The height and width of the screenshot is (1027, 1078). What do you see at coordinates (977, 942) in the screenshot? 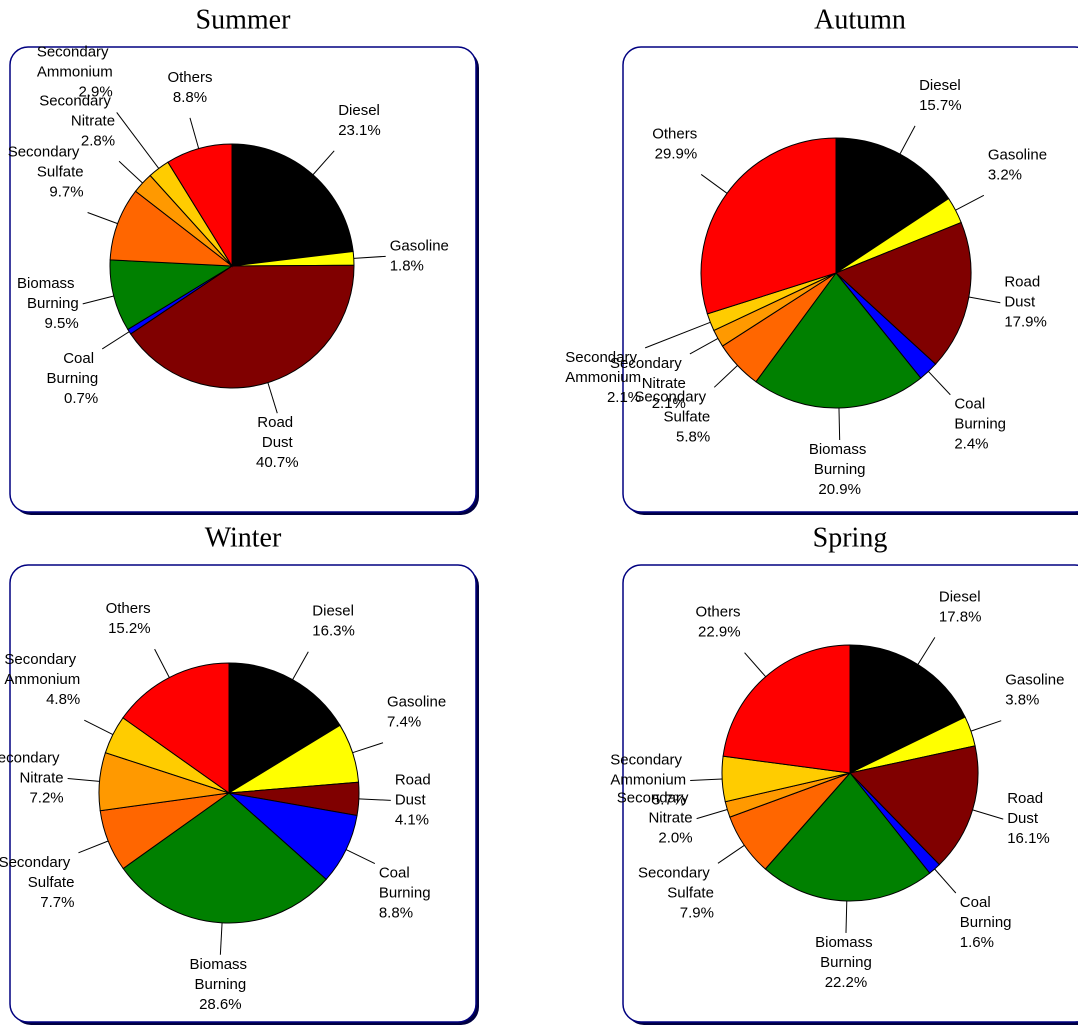
I see `value-label: 1.6%` at bounding box center [977, 942].